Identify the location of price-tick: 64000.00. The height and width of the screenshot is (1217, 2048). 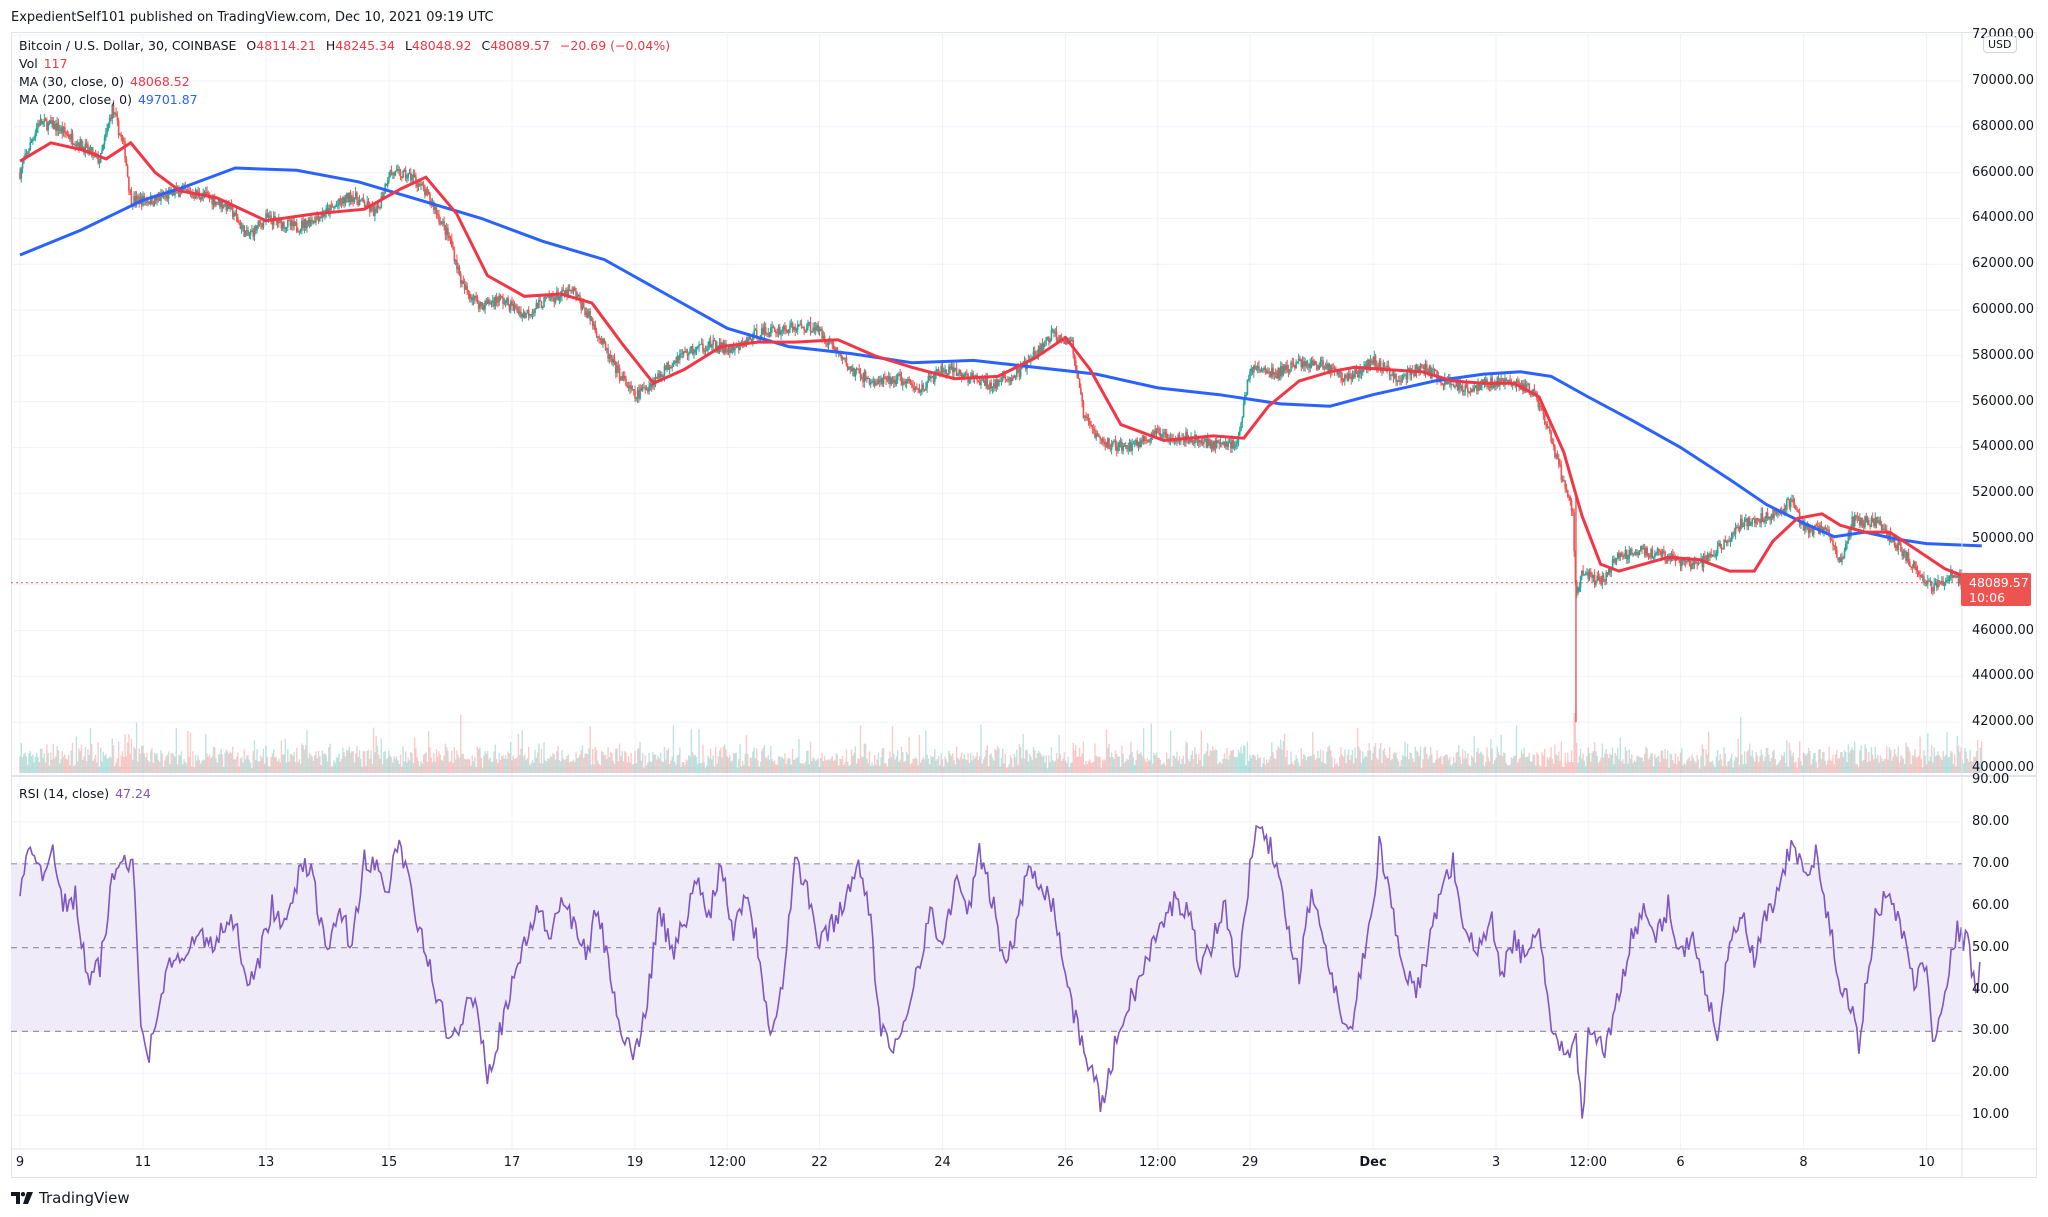
(2003, 218).